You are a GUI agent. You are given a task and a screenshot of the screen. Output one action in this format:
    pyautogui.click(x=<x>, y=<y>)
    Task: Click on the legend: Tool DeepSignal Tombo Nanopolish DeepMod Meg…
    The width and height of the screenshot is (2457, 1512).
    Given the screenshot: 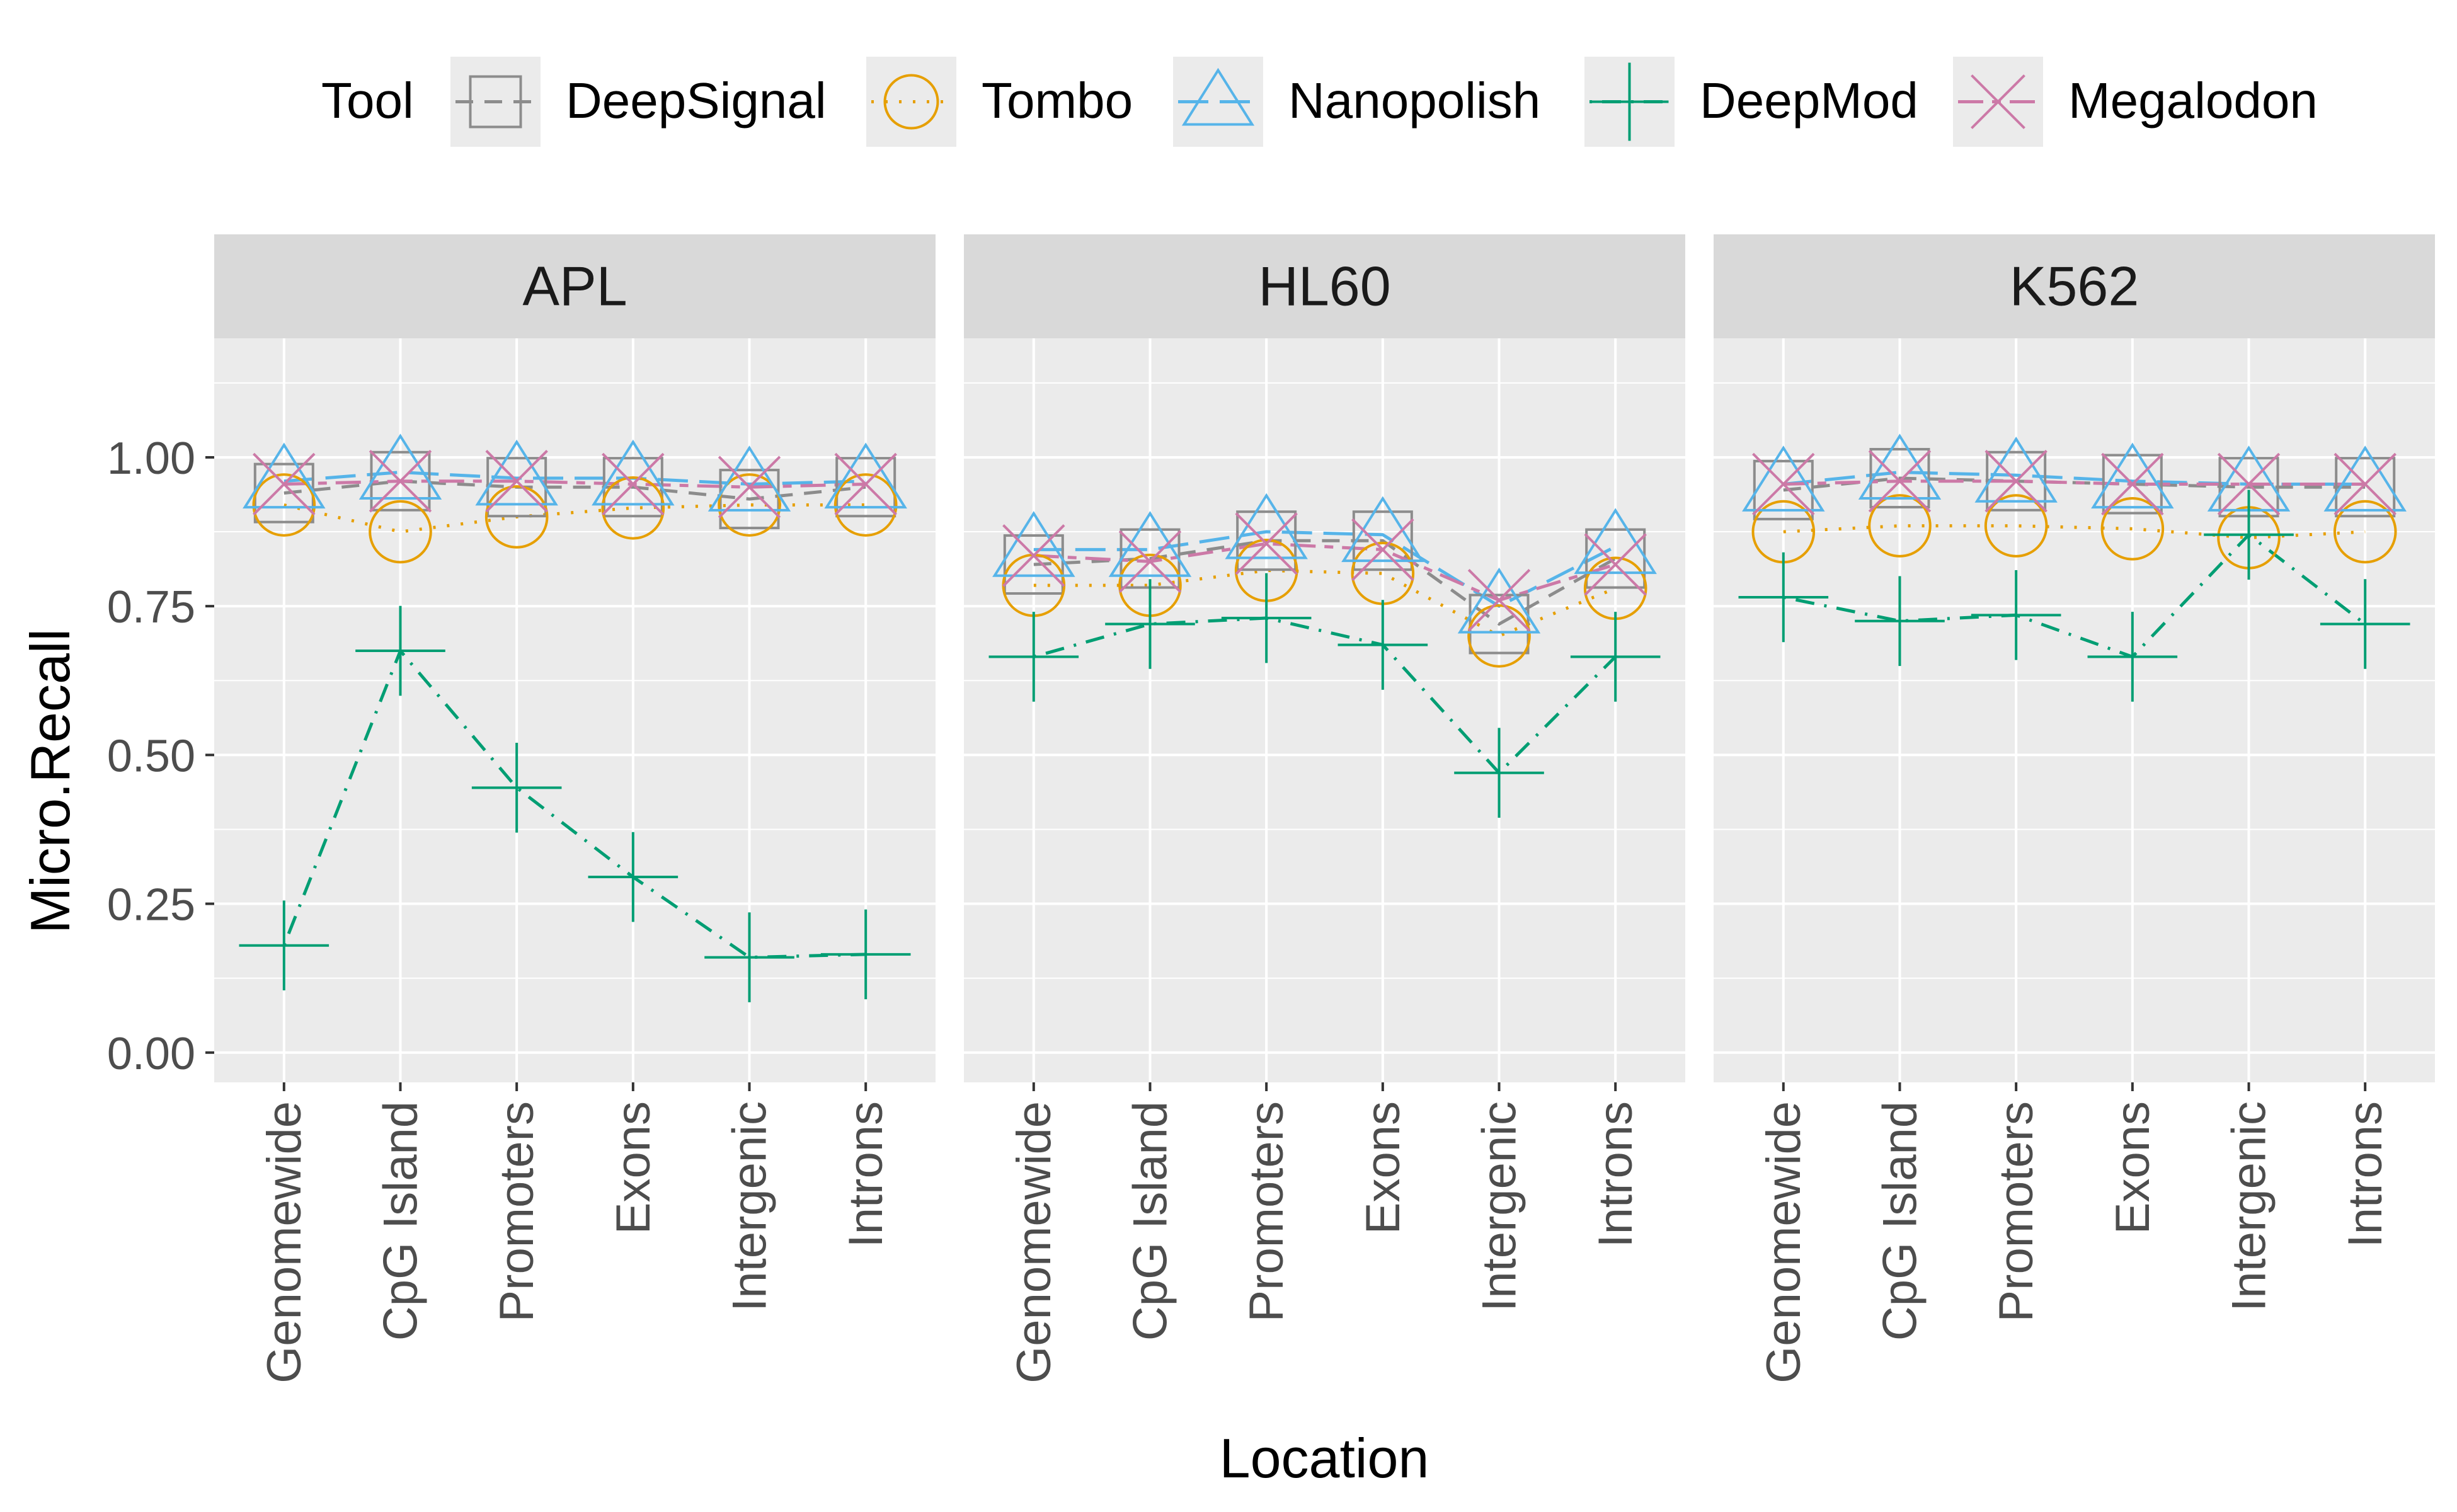 What is the action you would take?
    pyautogui.click(x=1319, y=102)
    